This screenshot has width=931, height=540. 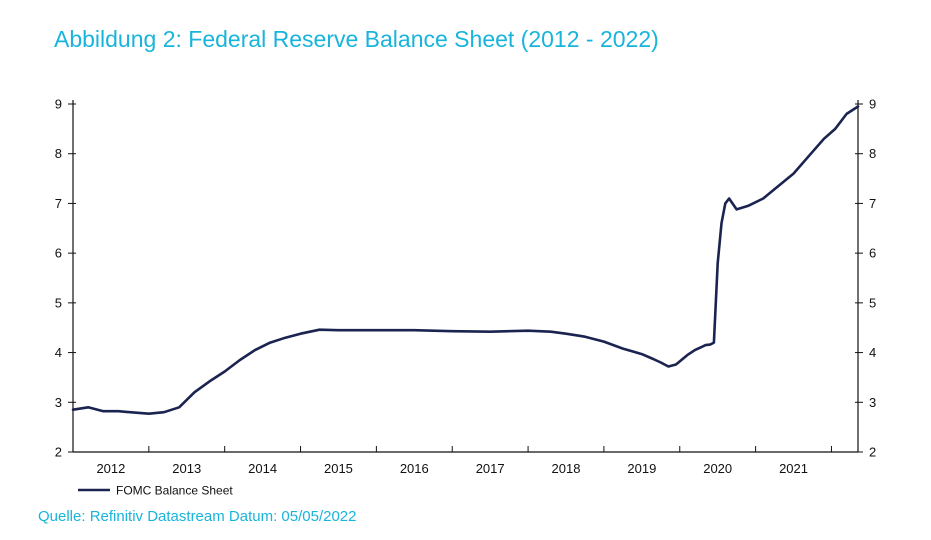 I want to click on y-tick-label-right: 2, so click(x=872, y=452).